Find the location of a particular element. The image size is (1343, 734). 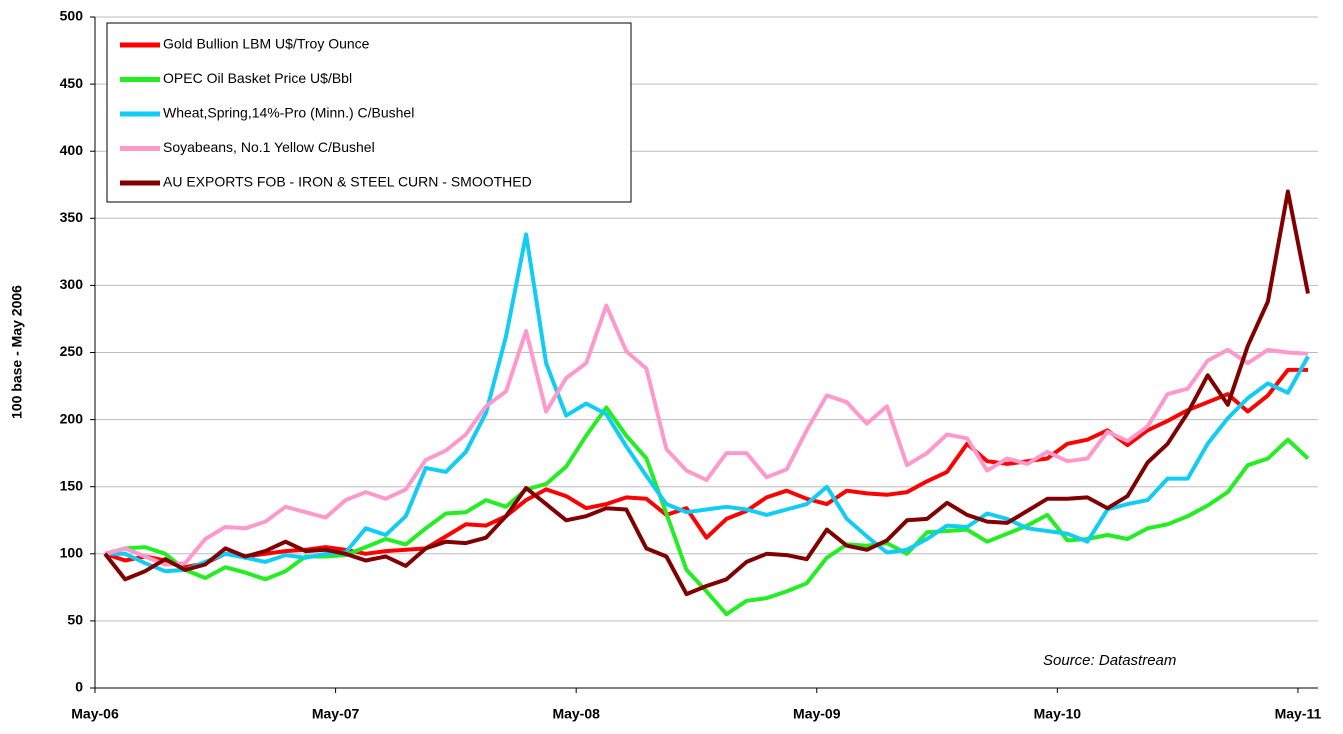

y-tick-label: 450 is located at coordinates (72, 83).